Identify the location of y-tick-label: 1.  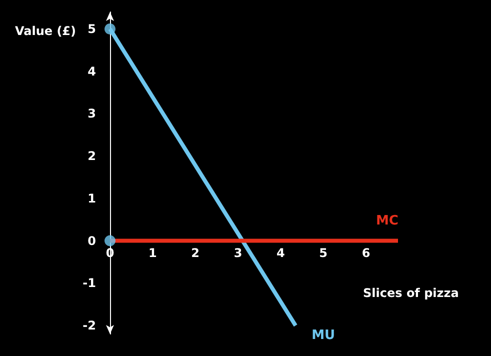
(92, 198).